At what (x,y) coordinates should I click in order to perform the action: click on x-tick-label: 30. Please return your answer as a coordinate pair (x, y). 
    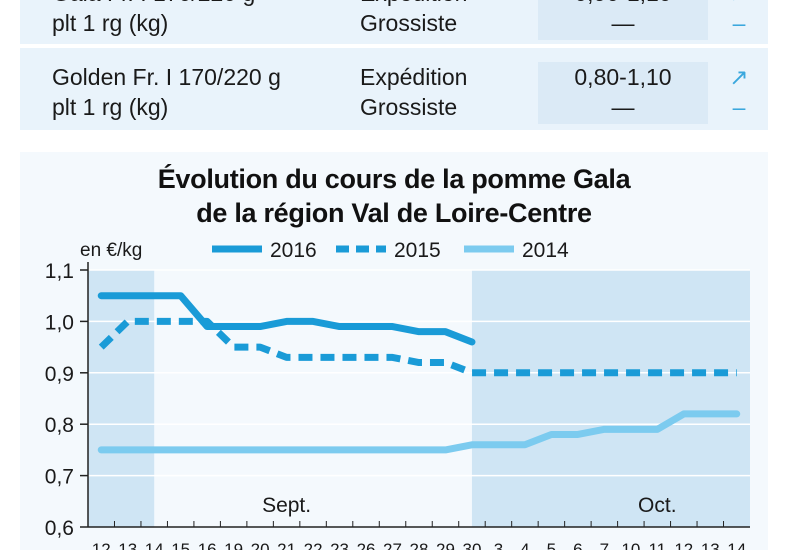
    Looking at the image, I should click on (471, 545).